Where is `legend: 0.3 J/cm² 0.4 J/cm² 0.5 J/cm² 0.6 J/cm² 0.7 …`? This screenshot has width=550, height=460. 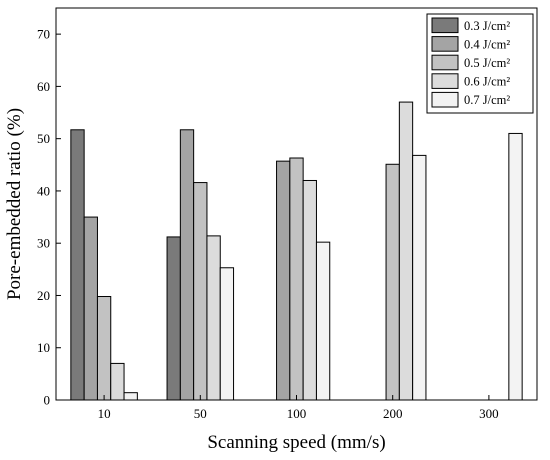 legend: 0.3 J/cm² 0.4 J/cm² 0.5 J/cm² 0.6 J/cm² 0.7 … is located at coordinates (480, 63).